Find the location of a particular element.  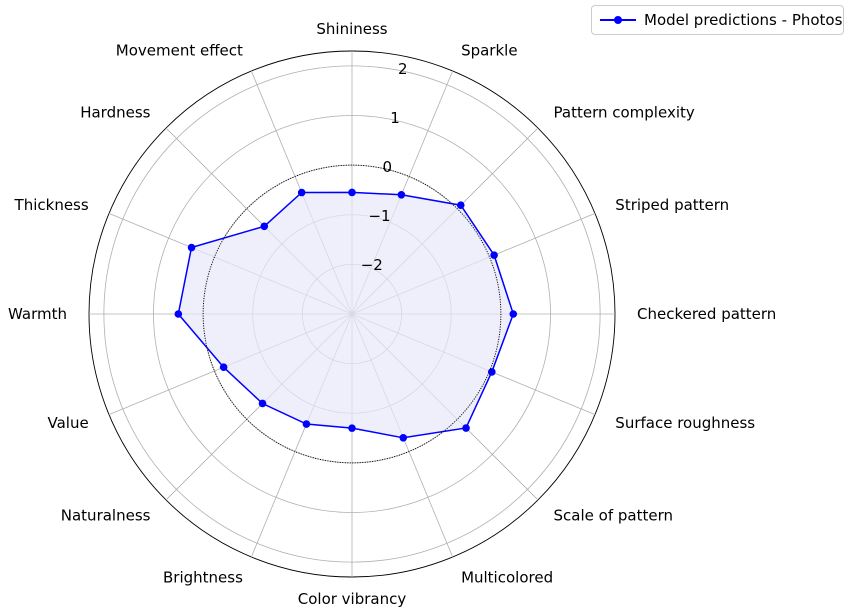

legend-marker is located at coordinates (618, 20).